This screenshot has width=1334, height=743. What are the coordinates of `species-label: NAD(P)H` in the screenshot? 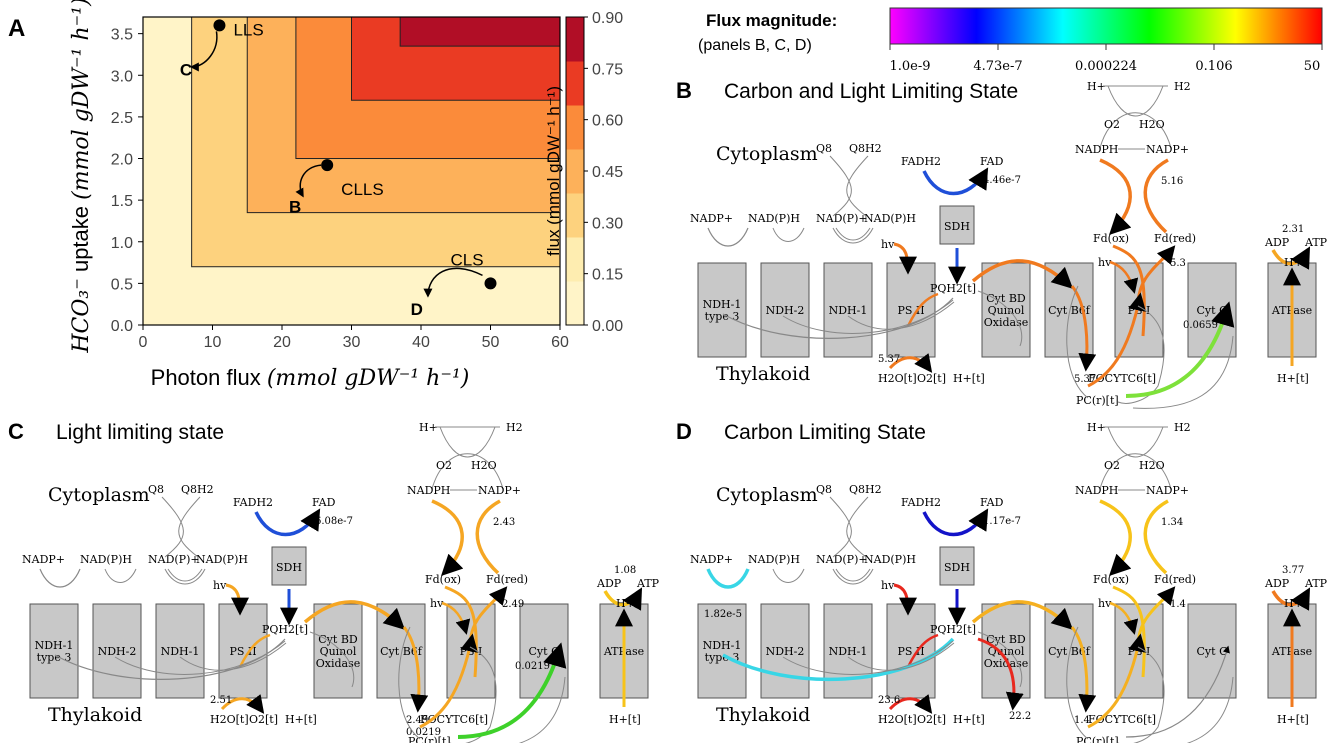 It's located at (774, 559).